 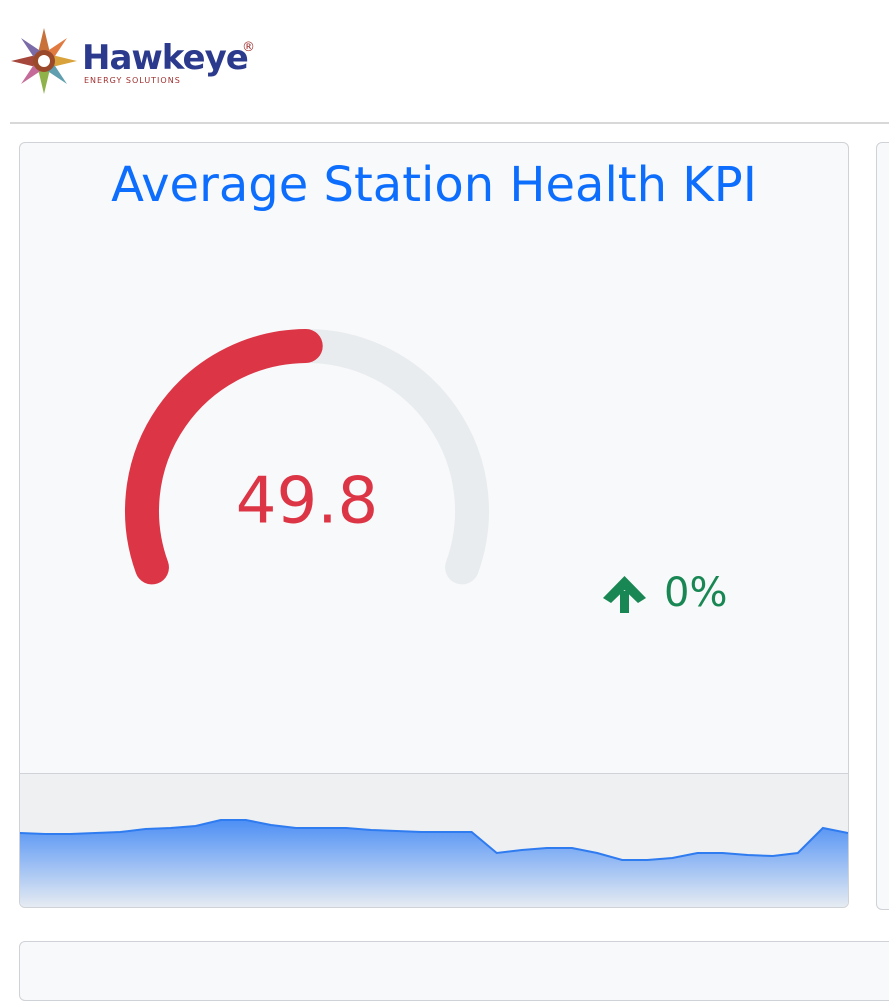 What do you see at coordinates (132, 80) in the screenshot?
I see `tagline: ENERGY SOLUTIONS` at bounding box center [132, 80].